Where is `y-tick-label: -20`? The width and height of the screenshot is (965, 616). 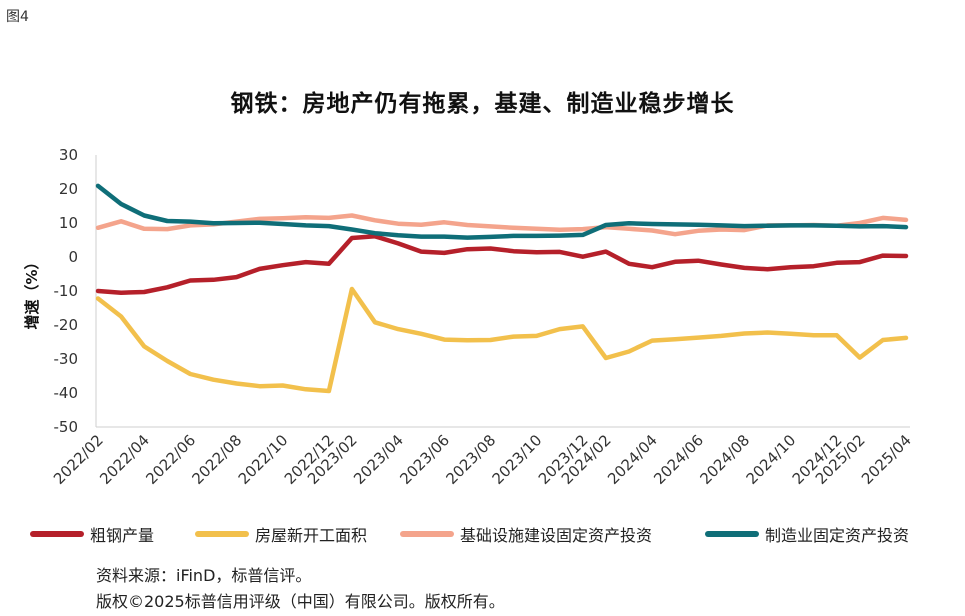 y-tick-label: -20 is located at coordinates (66, 325).